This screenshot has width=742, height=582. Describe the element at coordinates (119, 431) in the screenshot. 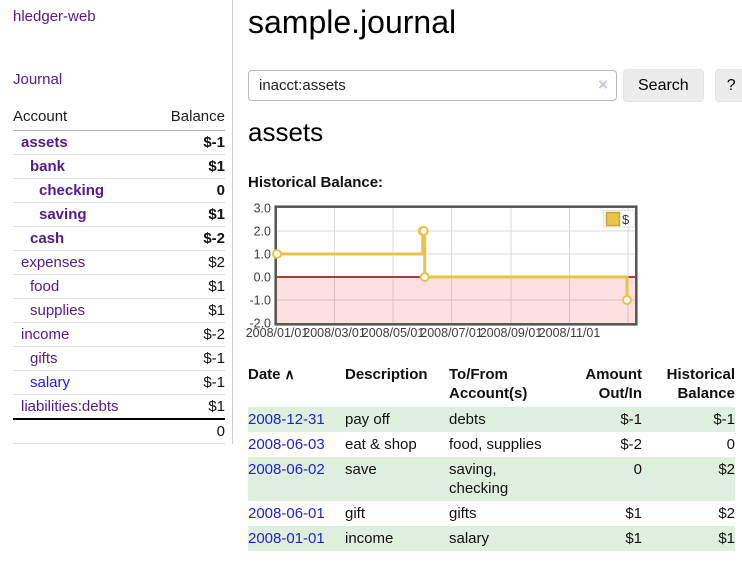

I see `accounts-total-row: 0` at that location.